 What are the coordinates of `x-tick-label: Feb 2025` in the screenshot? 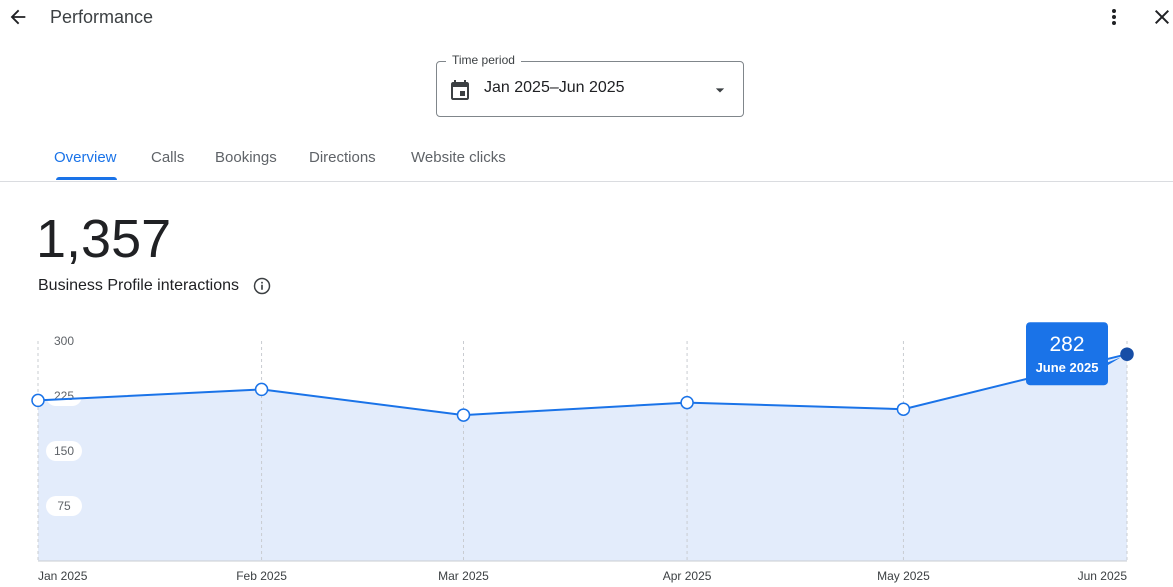 It's located at (261, 576).